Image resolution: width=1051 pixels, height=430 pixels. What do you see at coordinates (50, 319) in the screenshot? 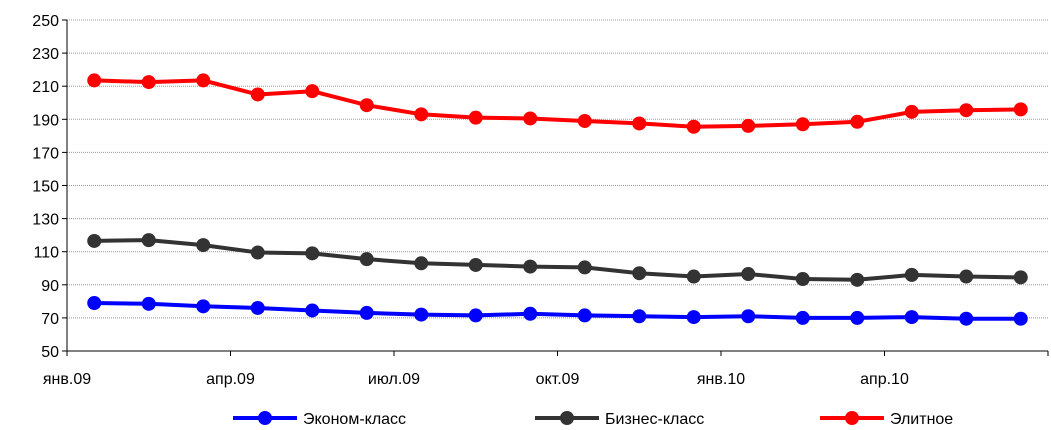
I see `y-tick-label: 70` at bounding box center [50, 319].